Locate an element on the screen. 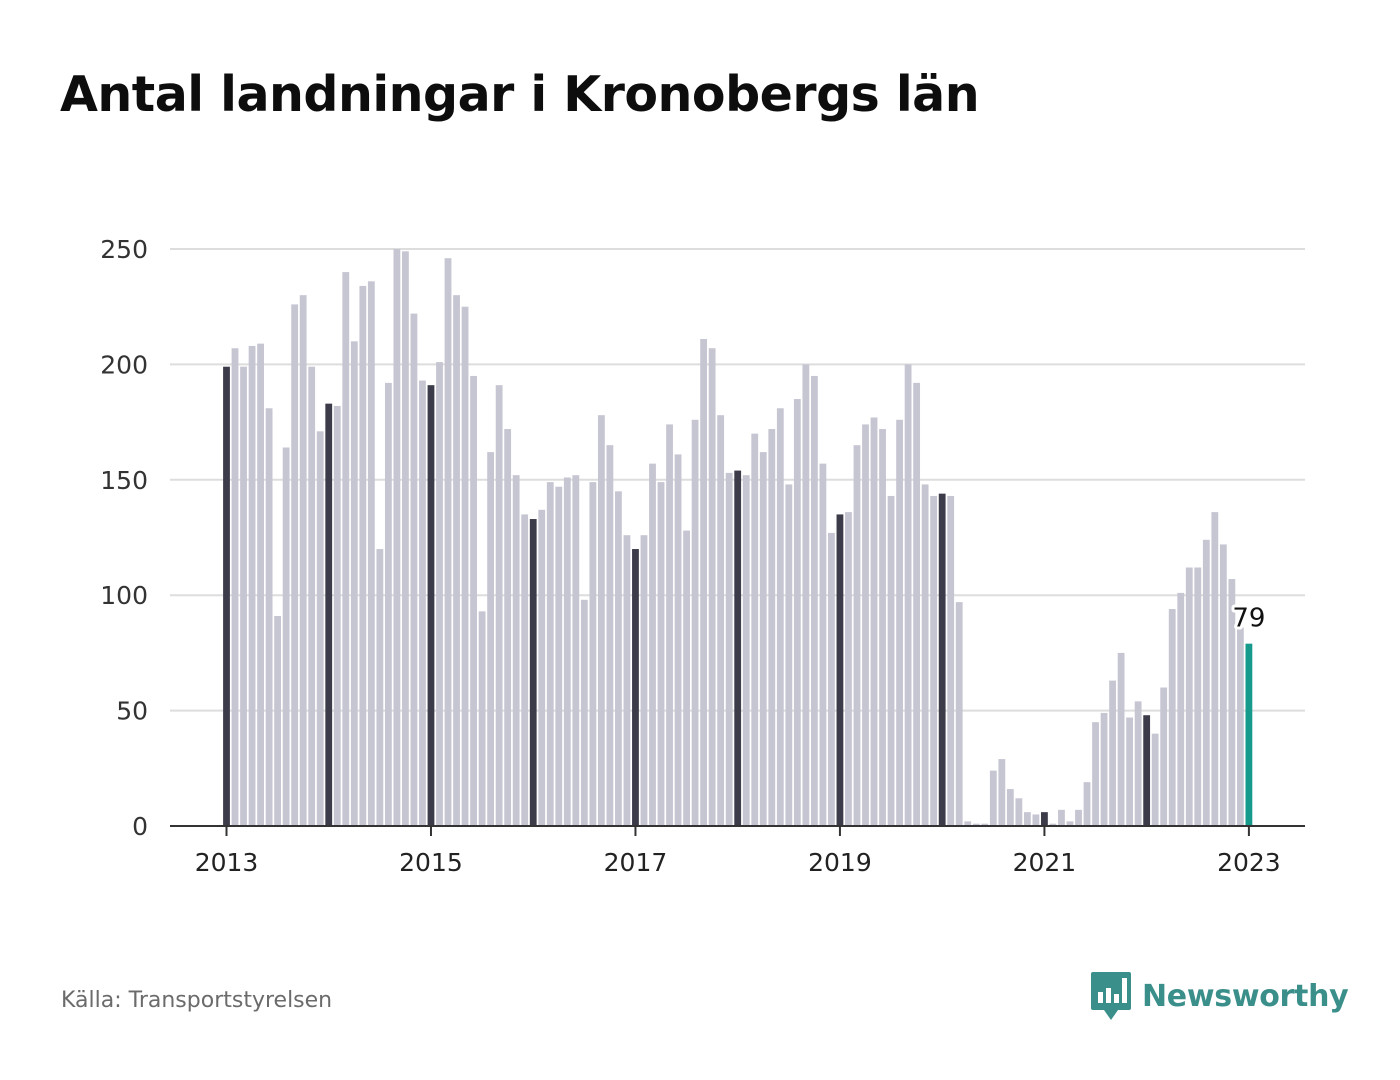 The image size is (1400, 1080). x-tick-label: 2015 is located at coordinates (431, 862).